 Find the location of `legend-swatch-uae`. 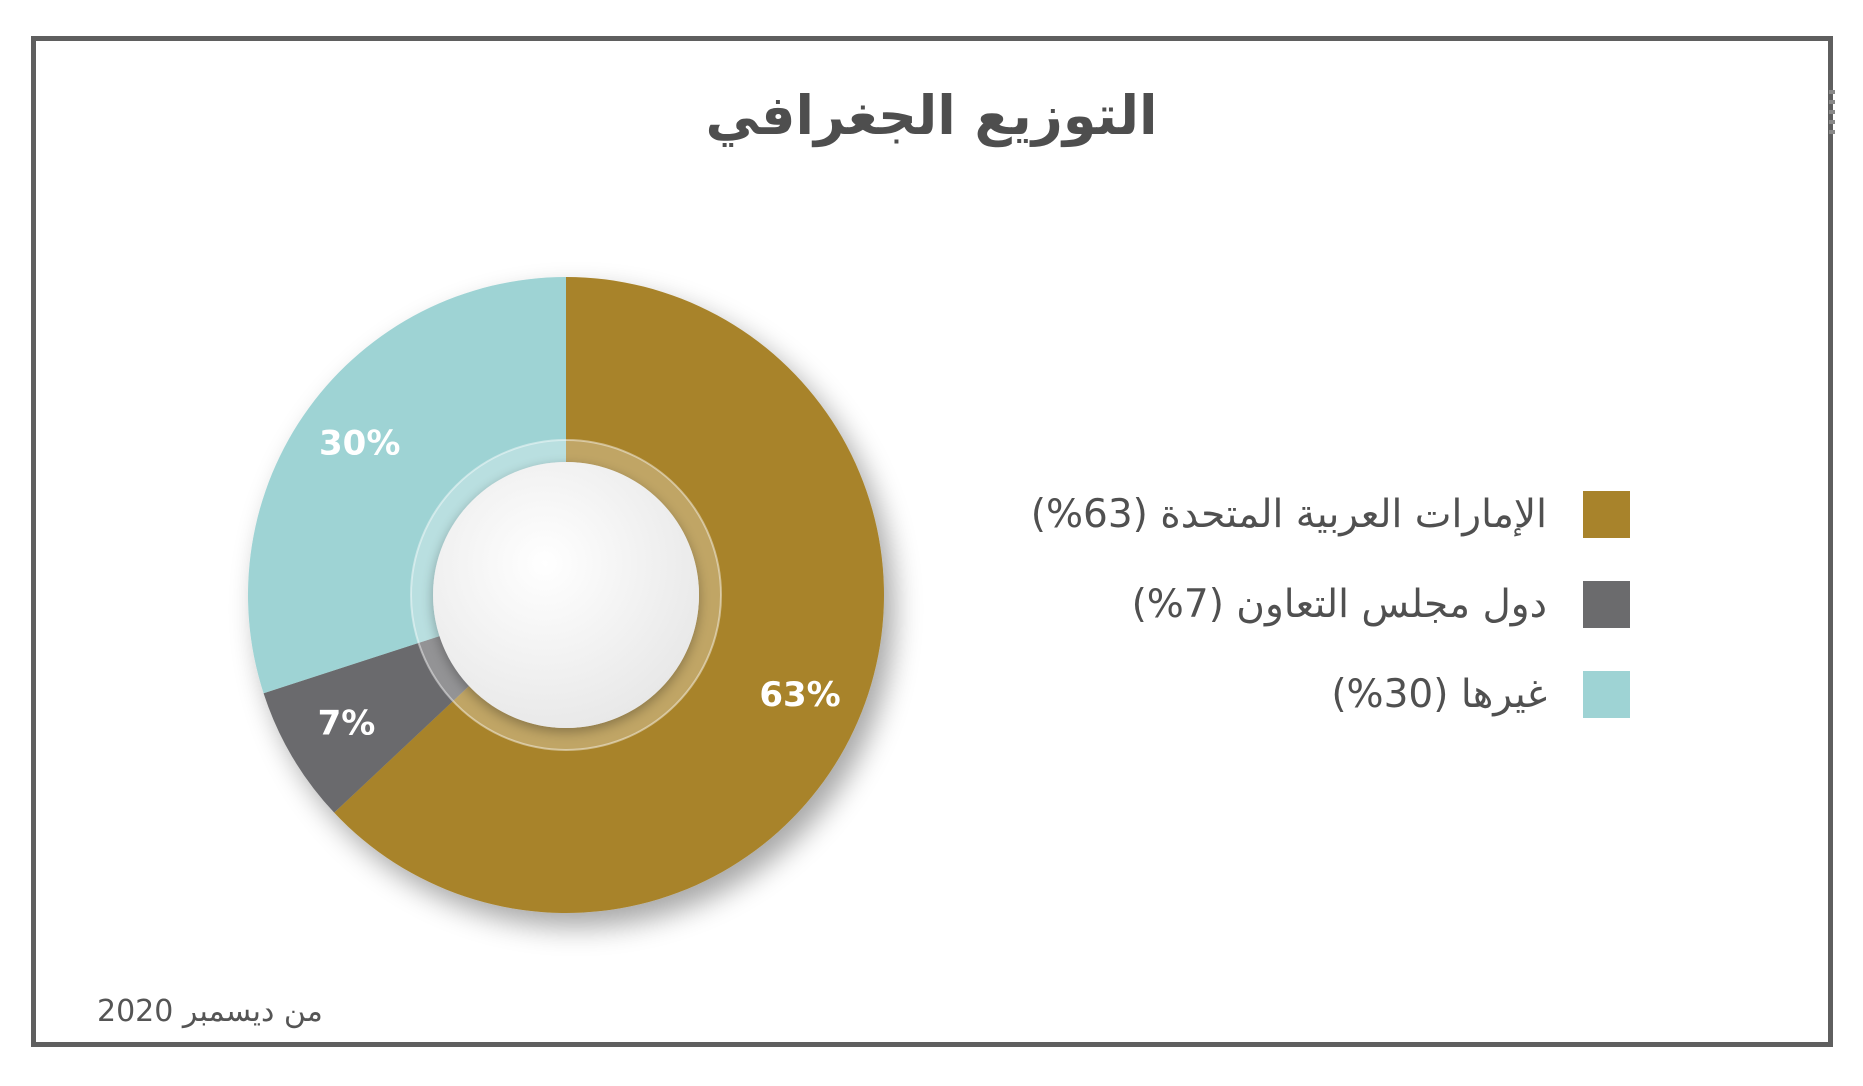

legend-swatch-uae is located at coordinates (1606, 514).